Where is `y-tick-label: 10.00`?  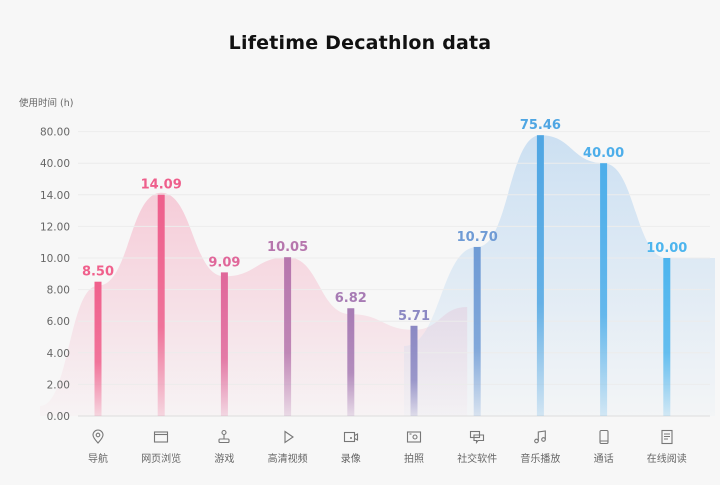
y-tick-label: 10.00 is located at coordinates (55, 259).